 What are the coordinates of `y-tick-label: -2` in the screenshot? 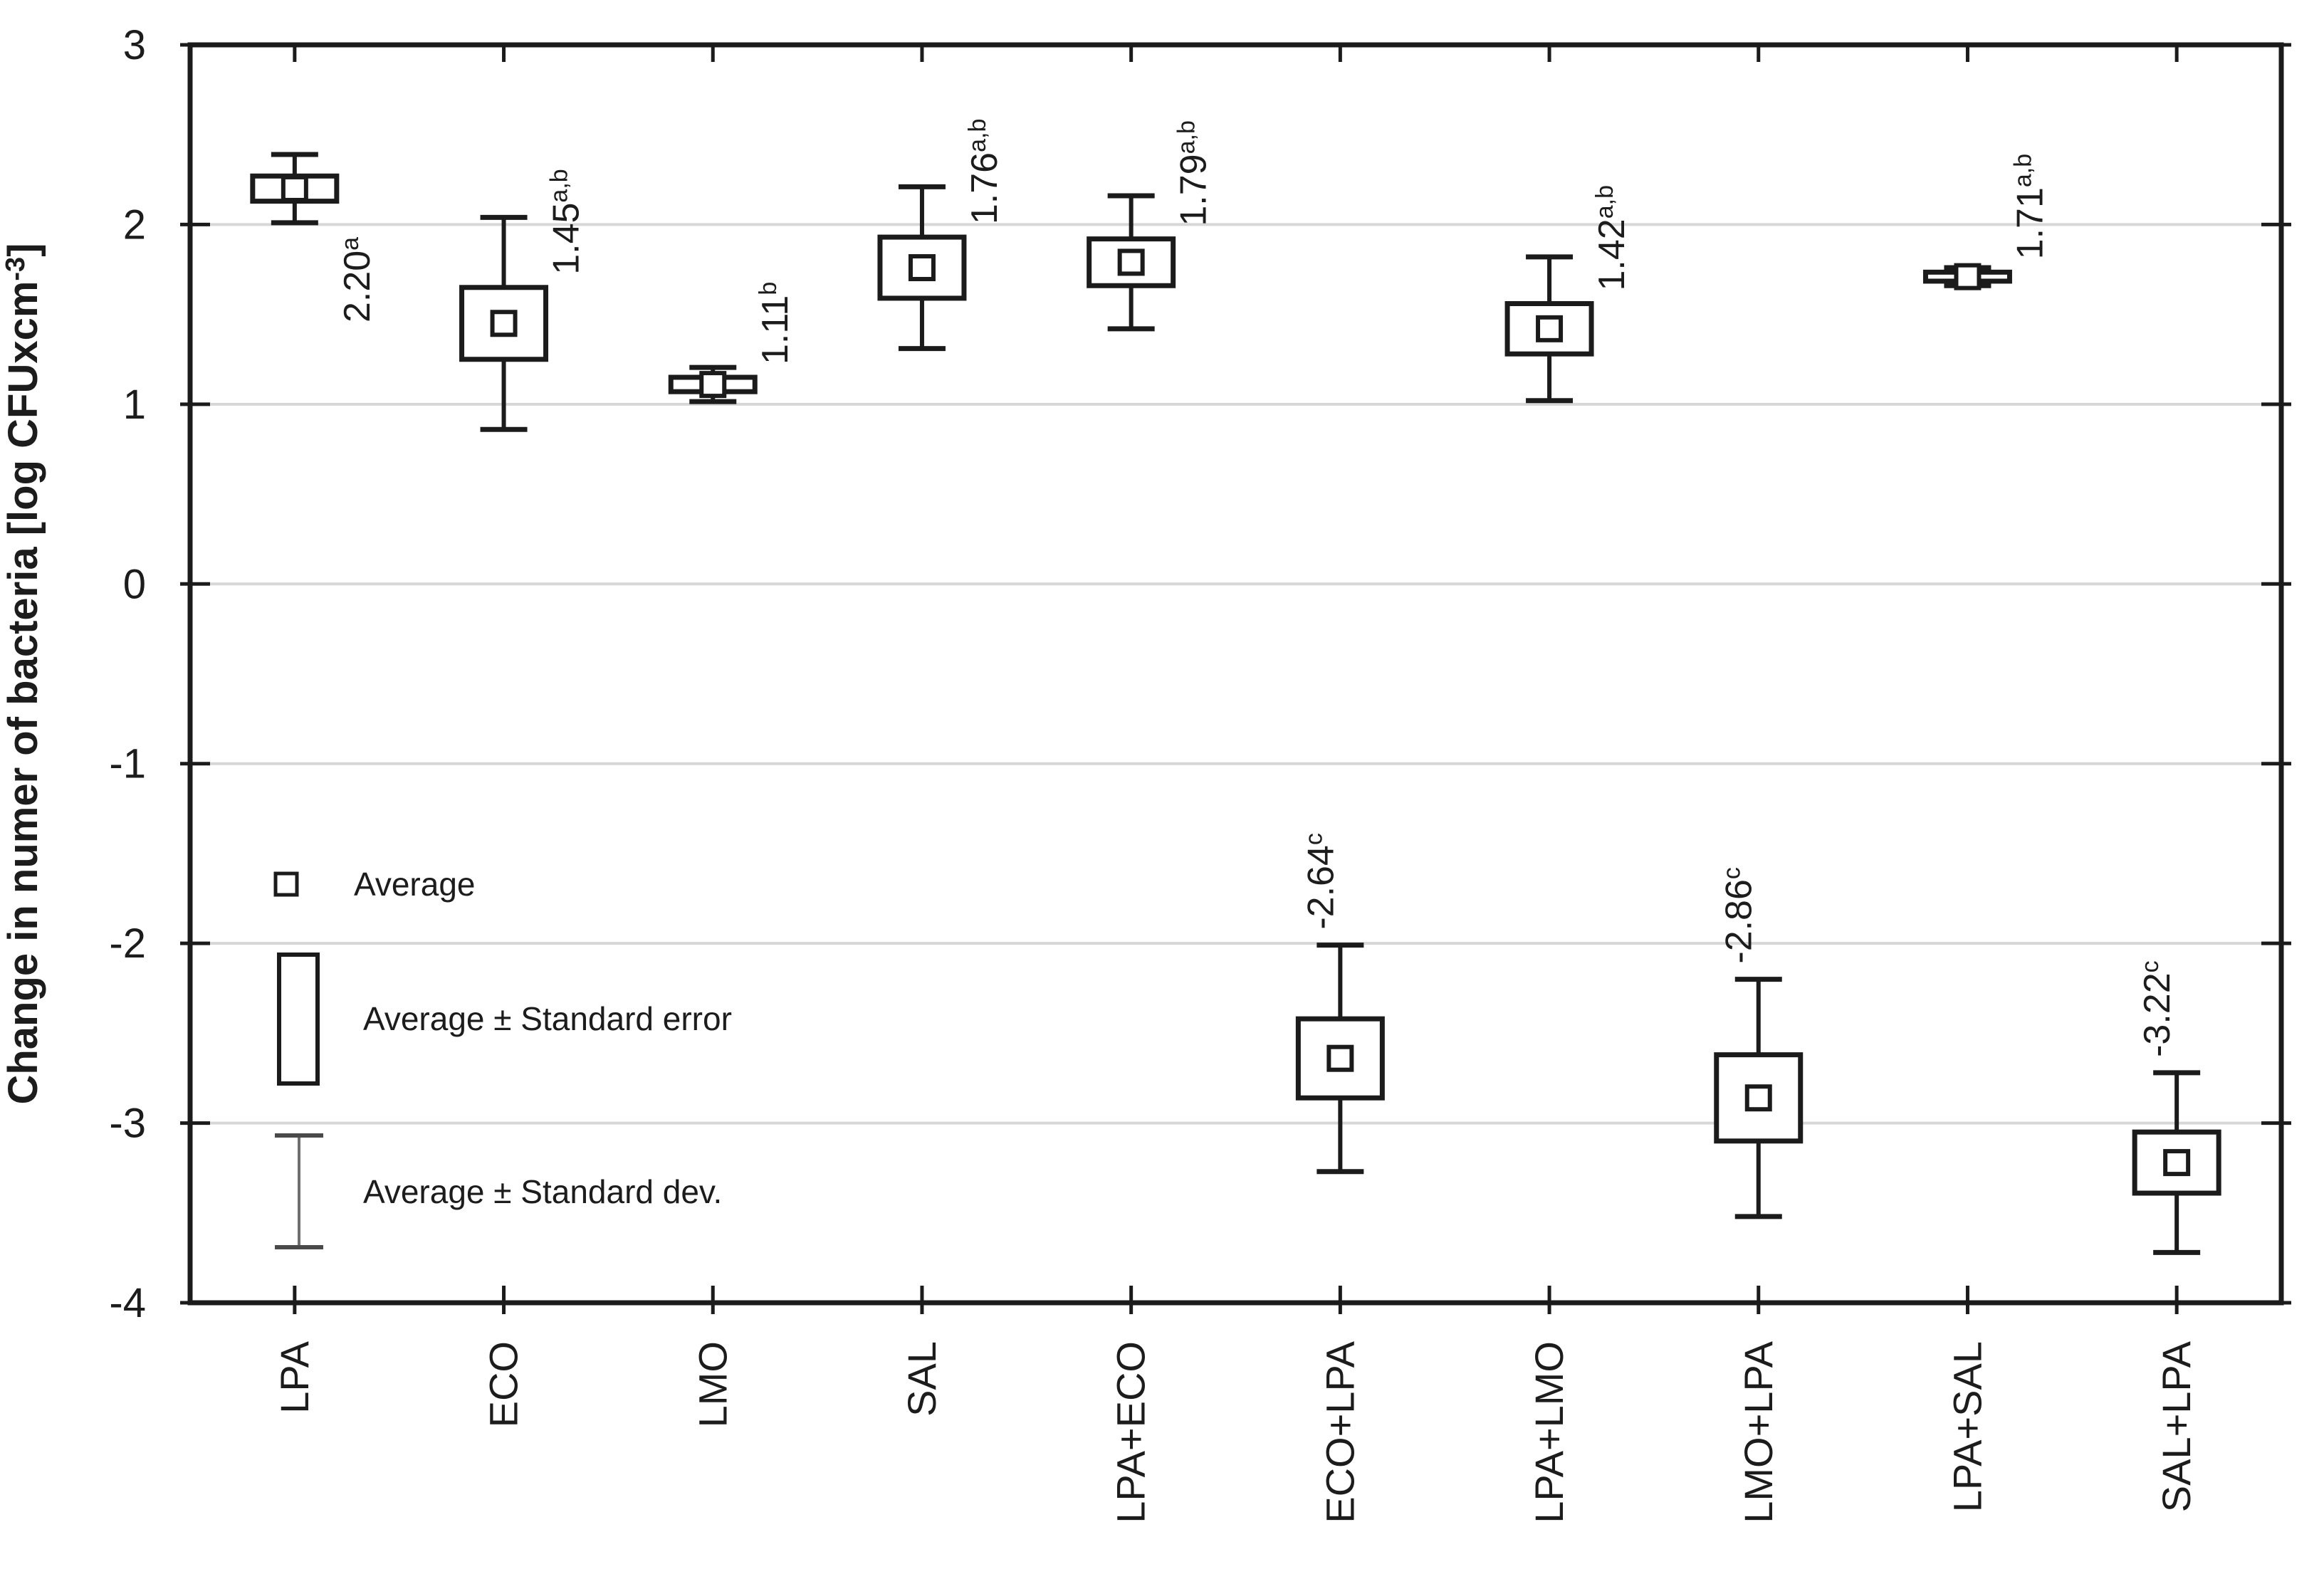 It's located at (127, 944).